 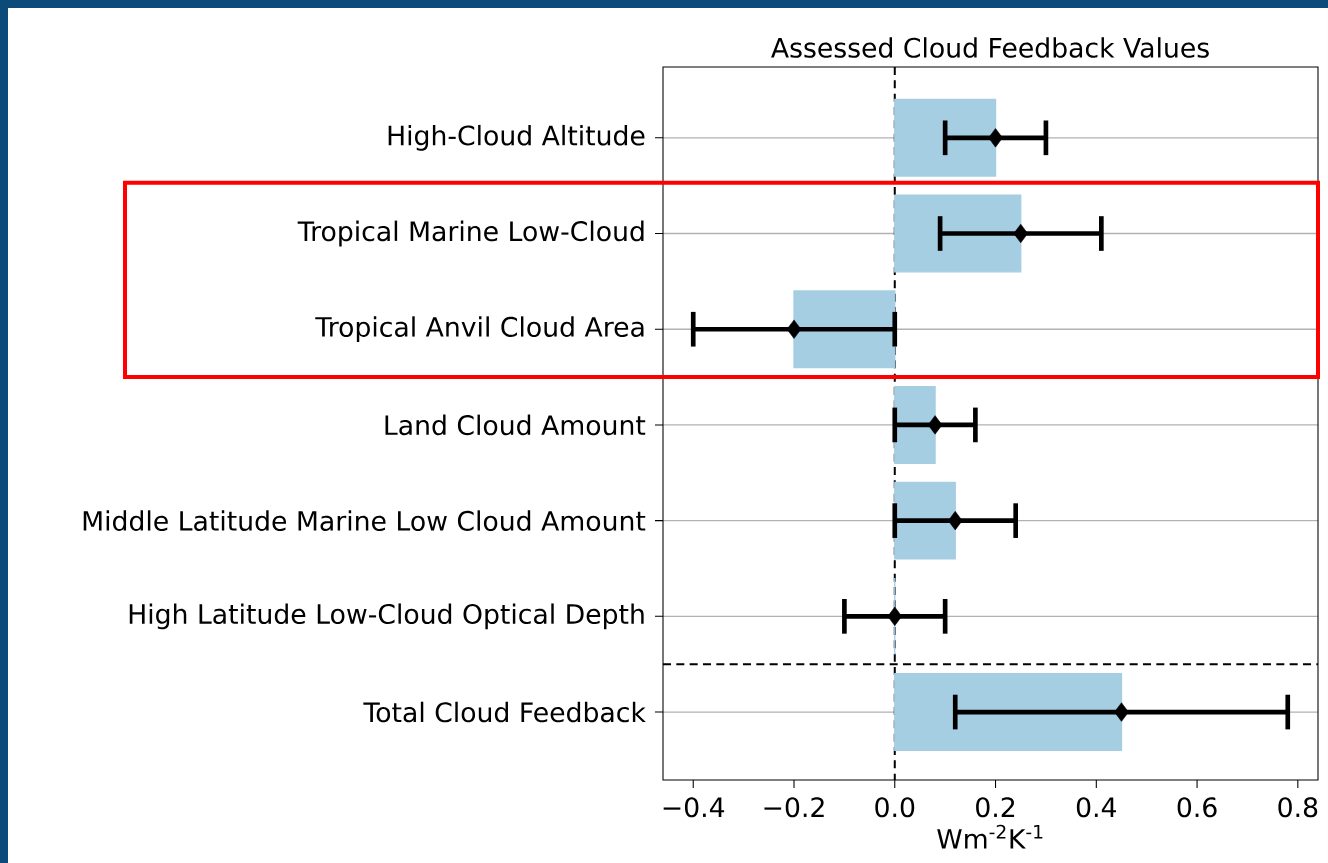 What do you see at coordinates (895, 807) in the screenshot?
I see `x-tick-label: 0.0` at bounding box center [895, 807].